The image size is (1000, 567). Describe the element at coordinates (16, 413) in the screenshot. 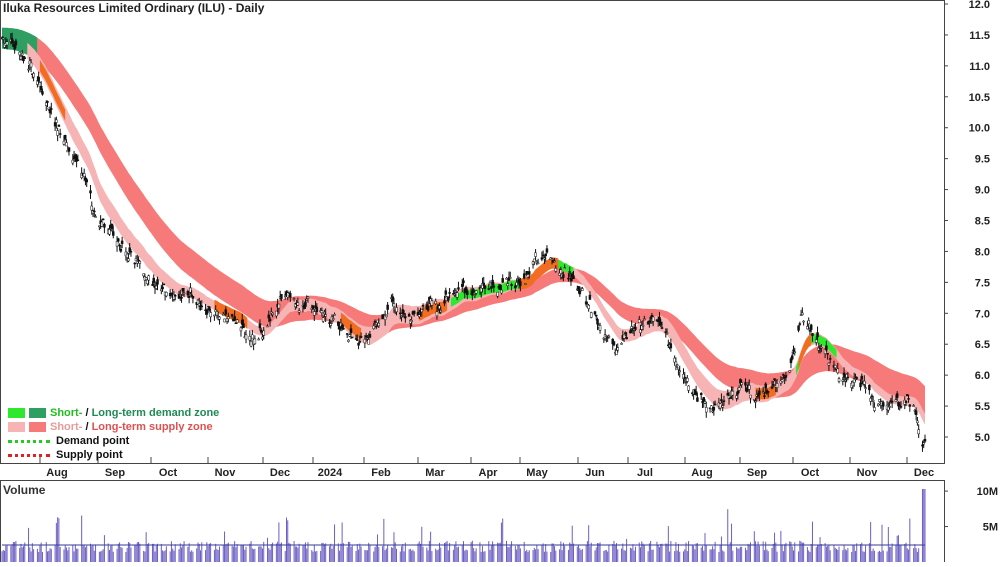

I see `short-demand-swatch` at that location.